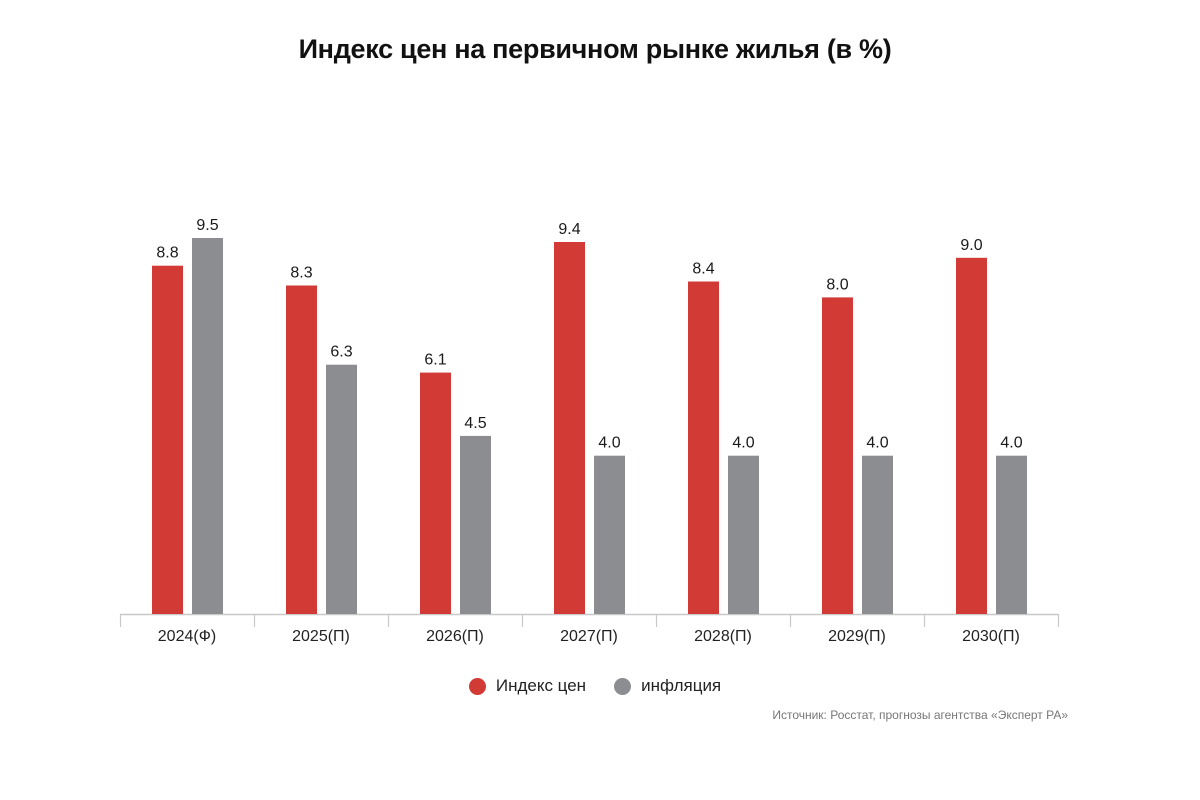  What do you see at coordinates (623, 686) in the screenshot?
I see `legend-swatch-inflation` at bounding box center [623, 686].